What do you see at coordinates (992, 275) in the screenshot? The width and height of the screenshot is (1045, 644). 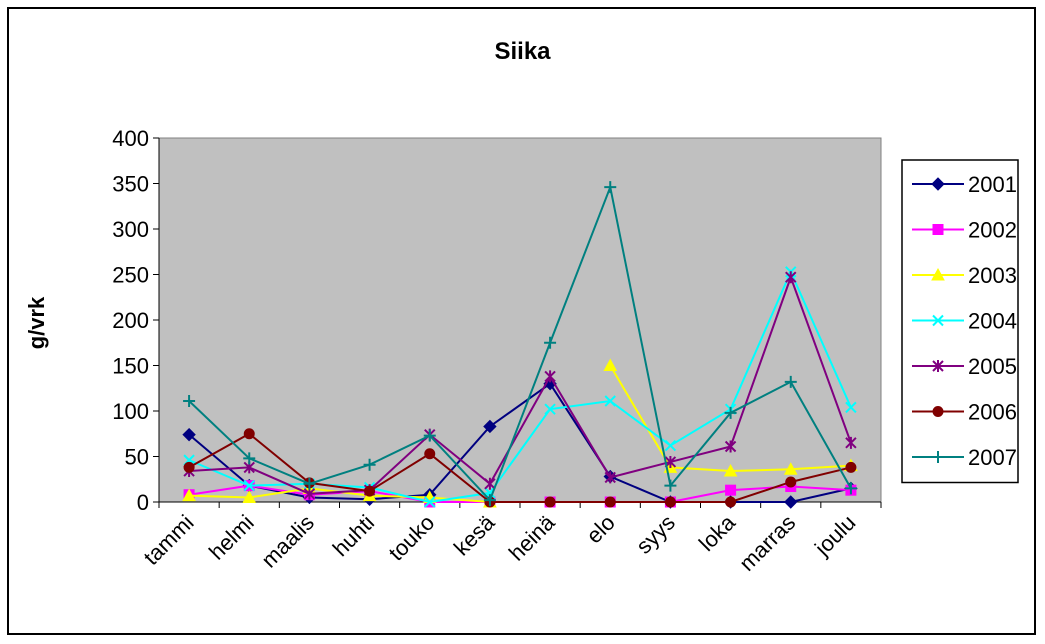 I see `legend-label: 2003` at bounding box center [992, 275].